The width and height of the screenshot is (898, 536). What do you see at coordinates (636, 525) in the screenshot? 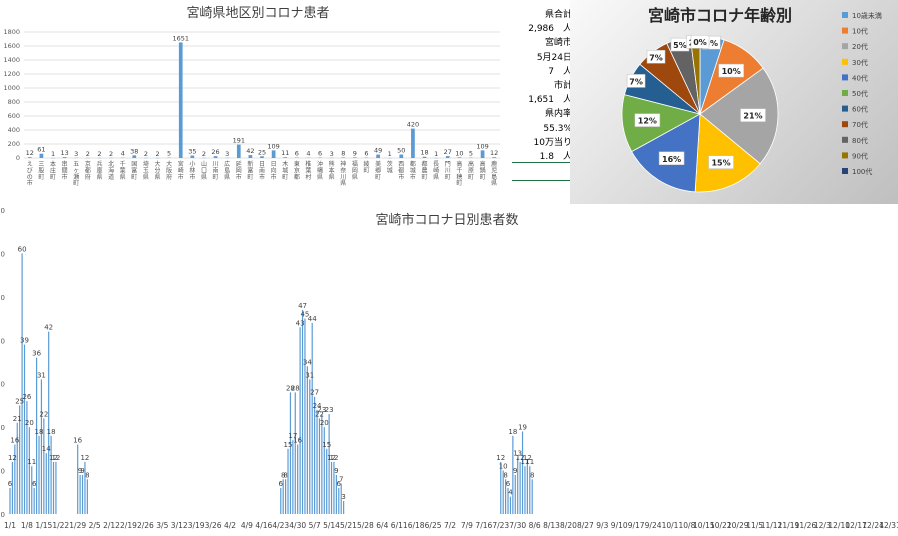
I see `x-tick-label: 9/17` at bounding box center [636, 525].